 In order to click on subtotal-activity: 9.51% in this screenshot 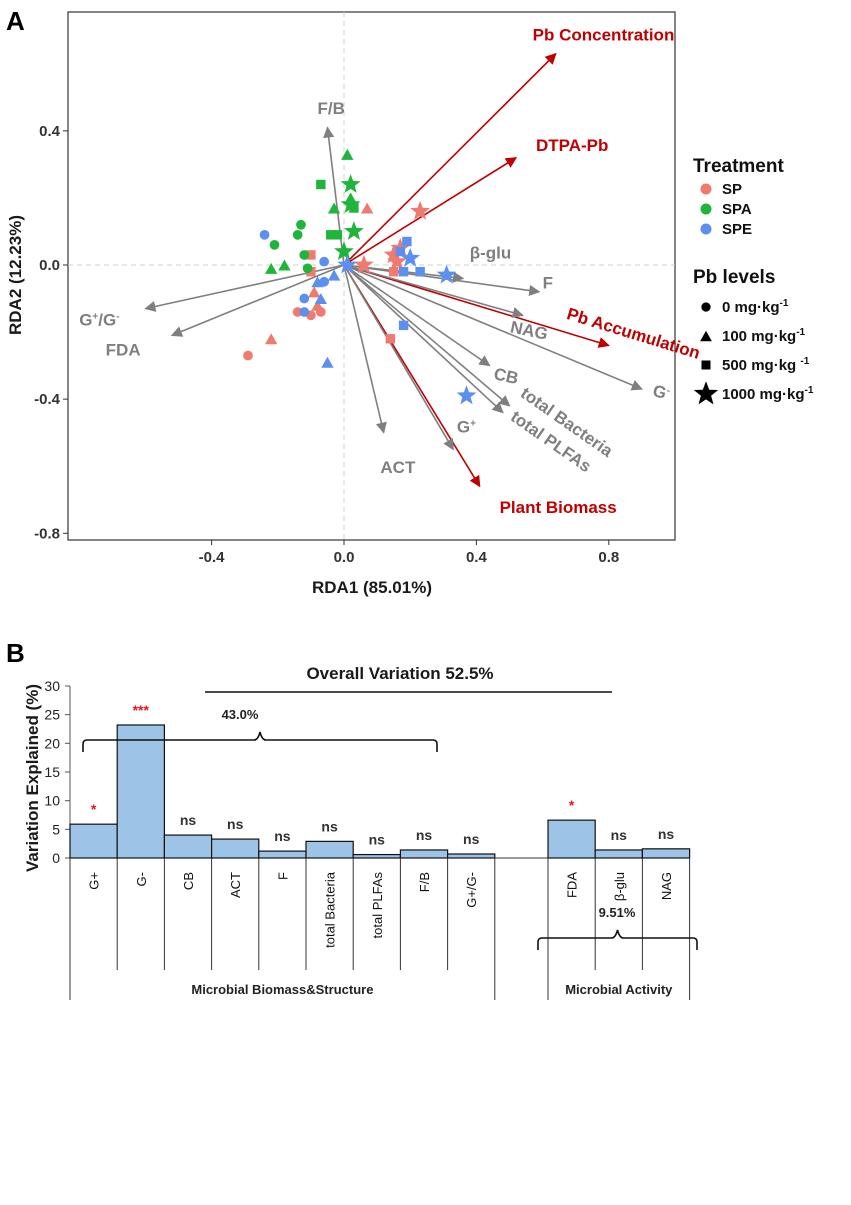, I will do `click(617, 912)`.